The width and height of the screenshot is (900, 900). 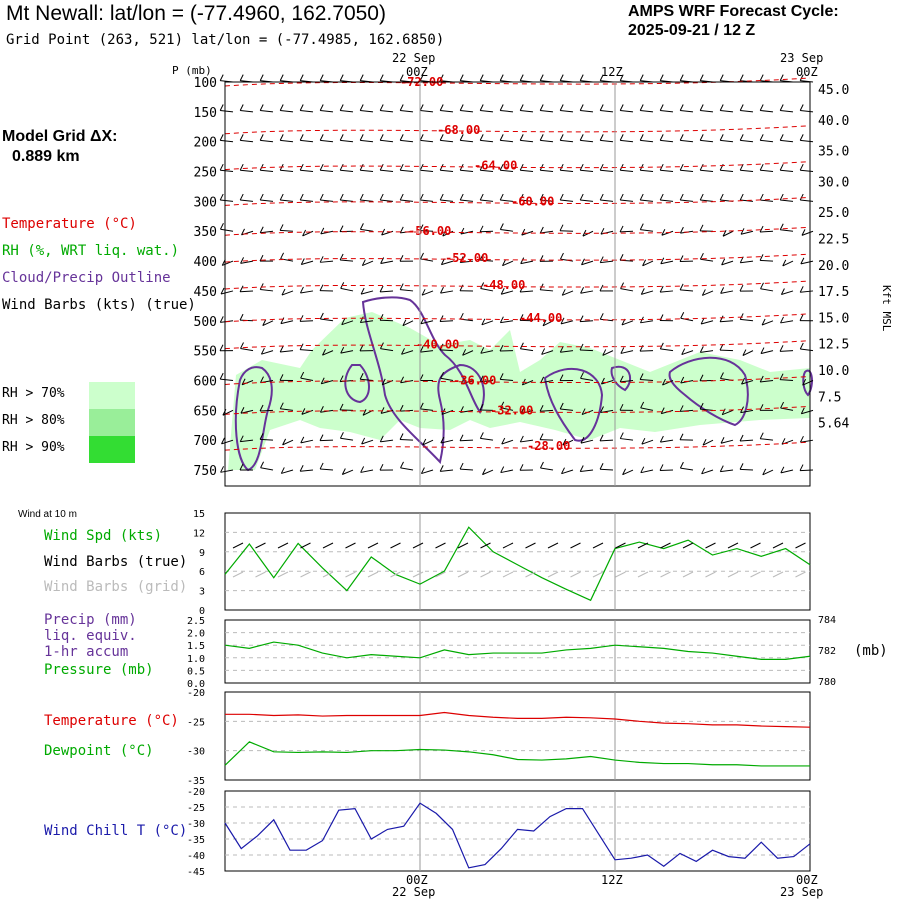 I want to click on pressure-tick-label: 650, so click(x=205, y=411).